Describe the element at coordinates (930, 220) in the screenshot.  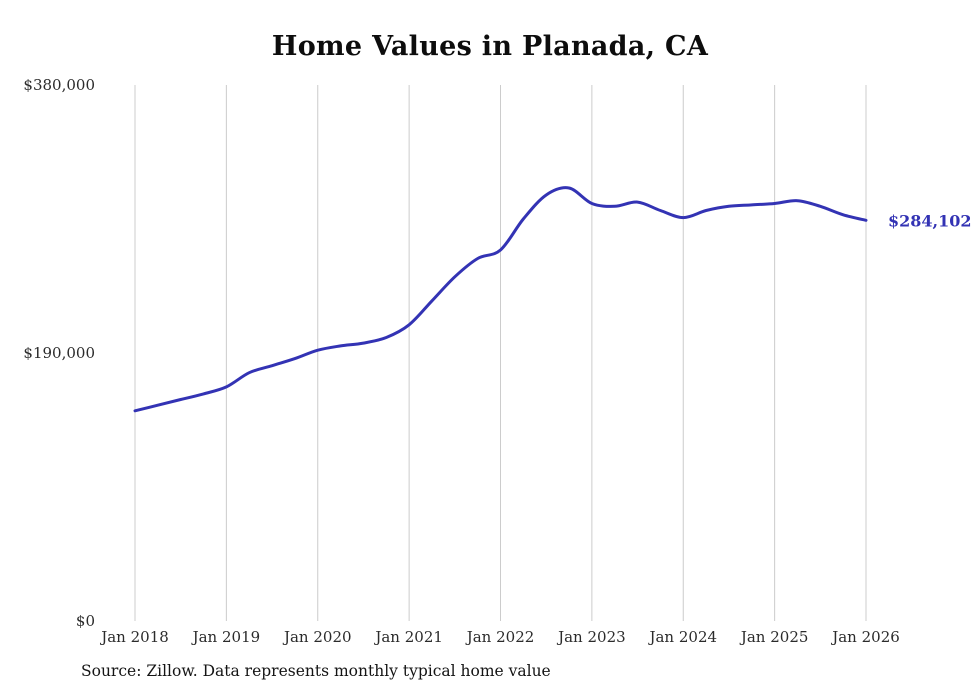
I see `current-value-label: $284,102` at that location.